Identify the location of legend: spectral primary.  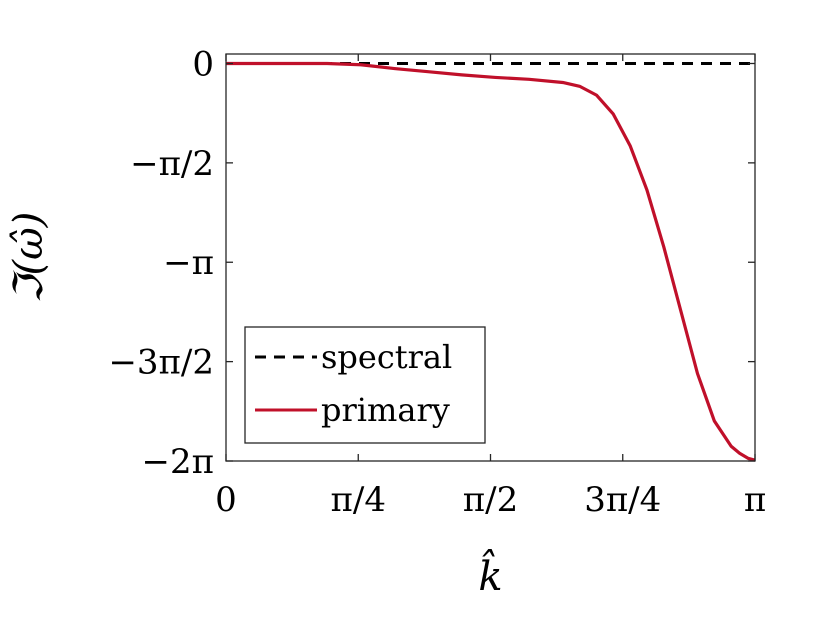
(365, 385).